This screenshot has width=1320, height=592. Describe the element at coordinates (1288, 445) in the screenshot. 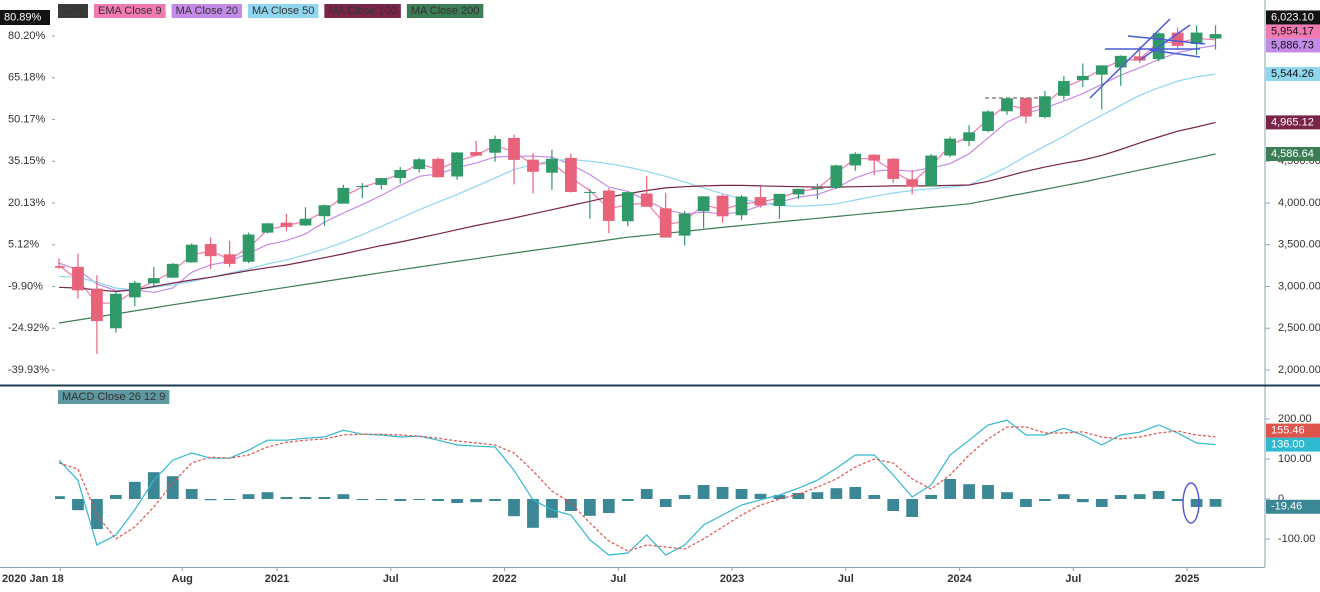

I see `last-value-label: 136.00` at that location.